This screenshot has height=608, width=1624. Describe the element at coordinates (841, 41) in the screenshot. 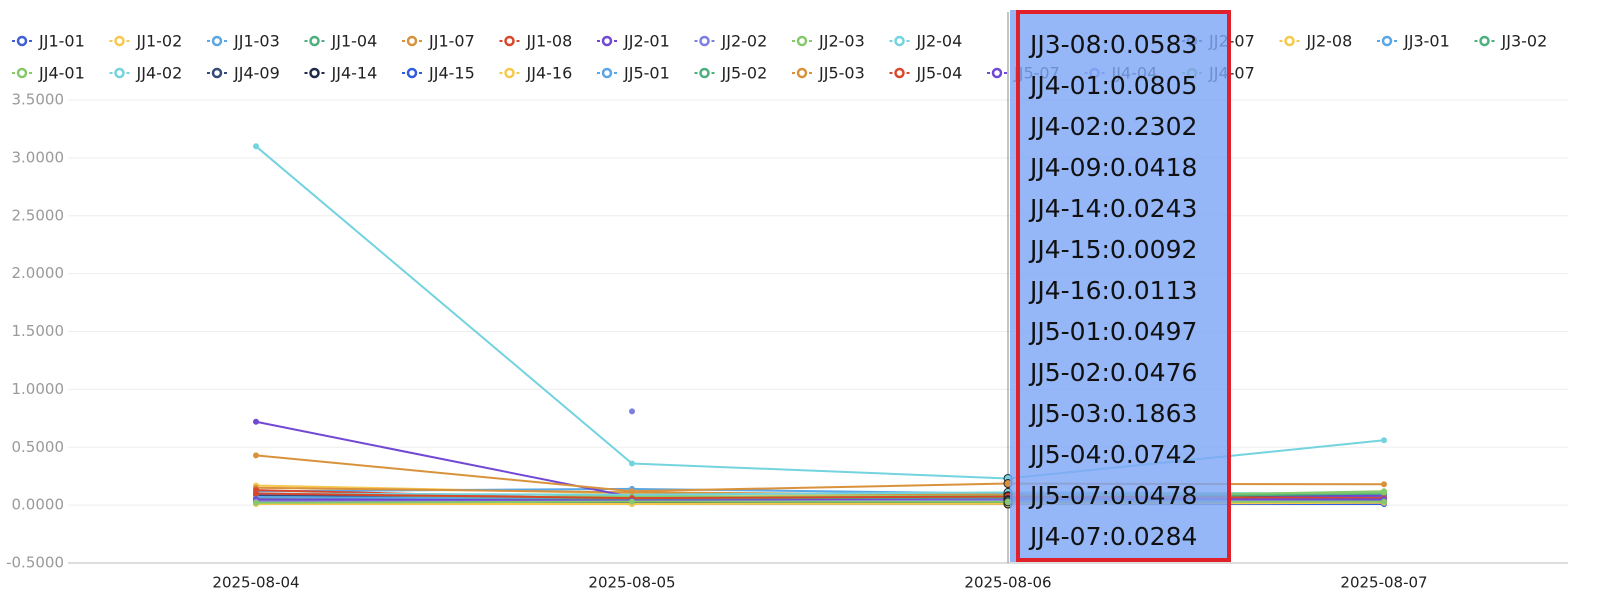

I see `legend-label: JJ2-03` at that location.